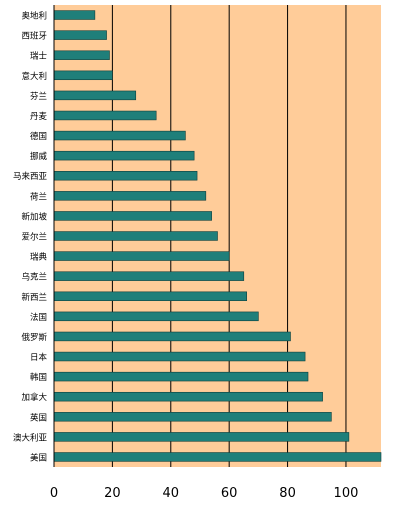  I want to click on category-label: 俄罗斯, so click(34, 337).